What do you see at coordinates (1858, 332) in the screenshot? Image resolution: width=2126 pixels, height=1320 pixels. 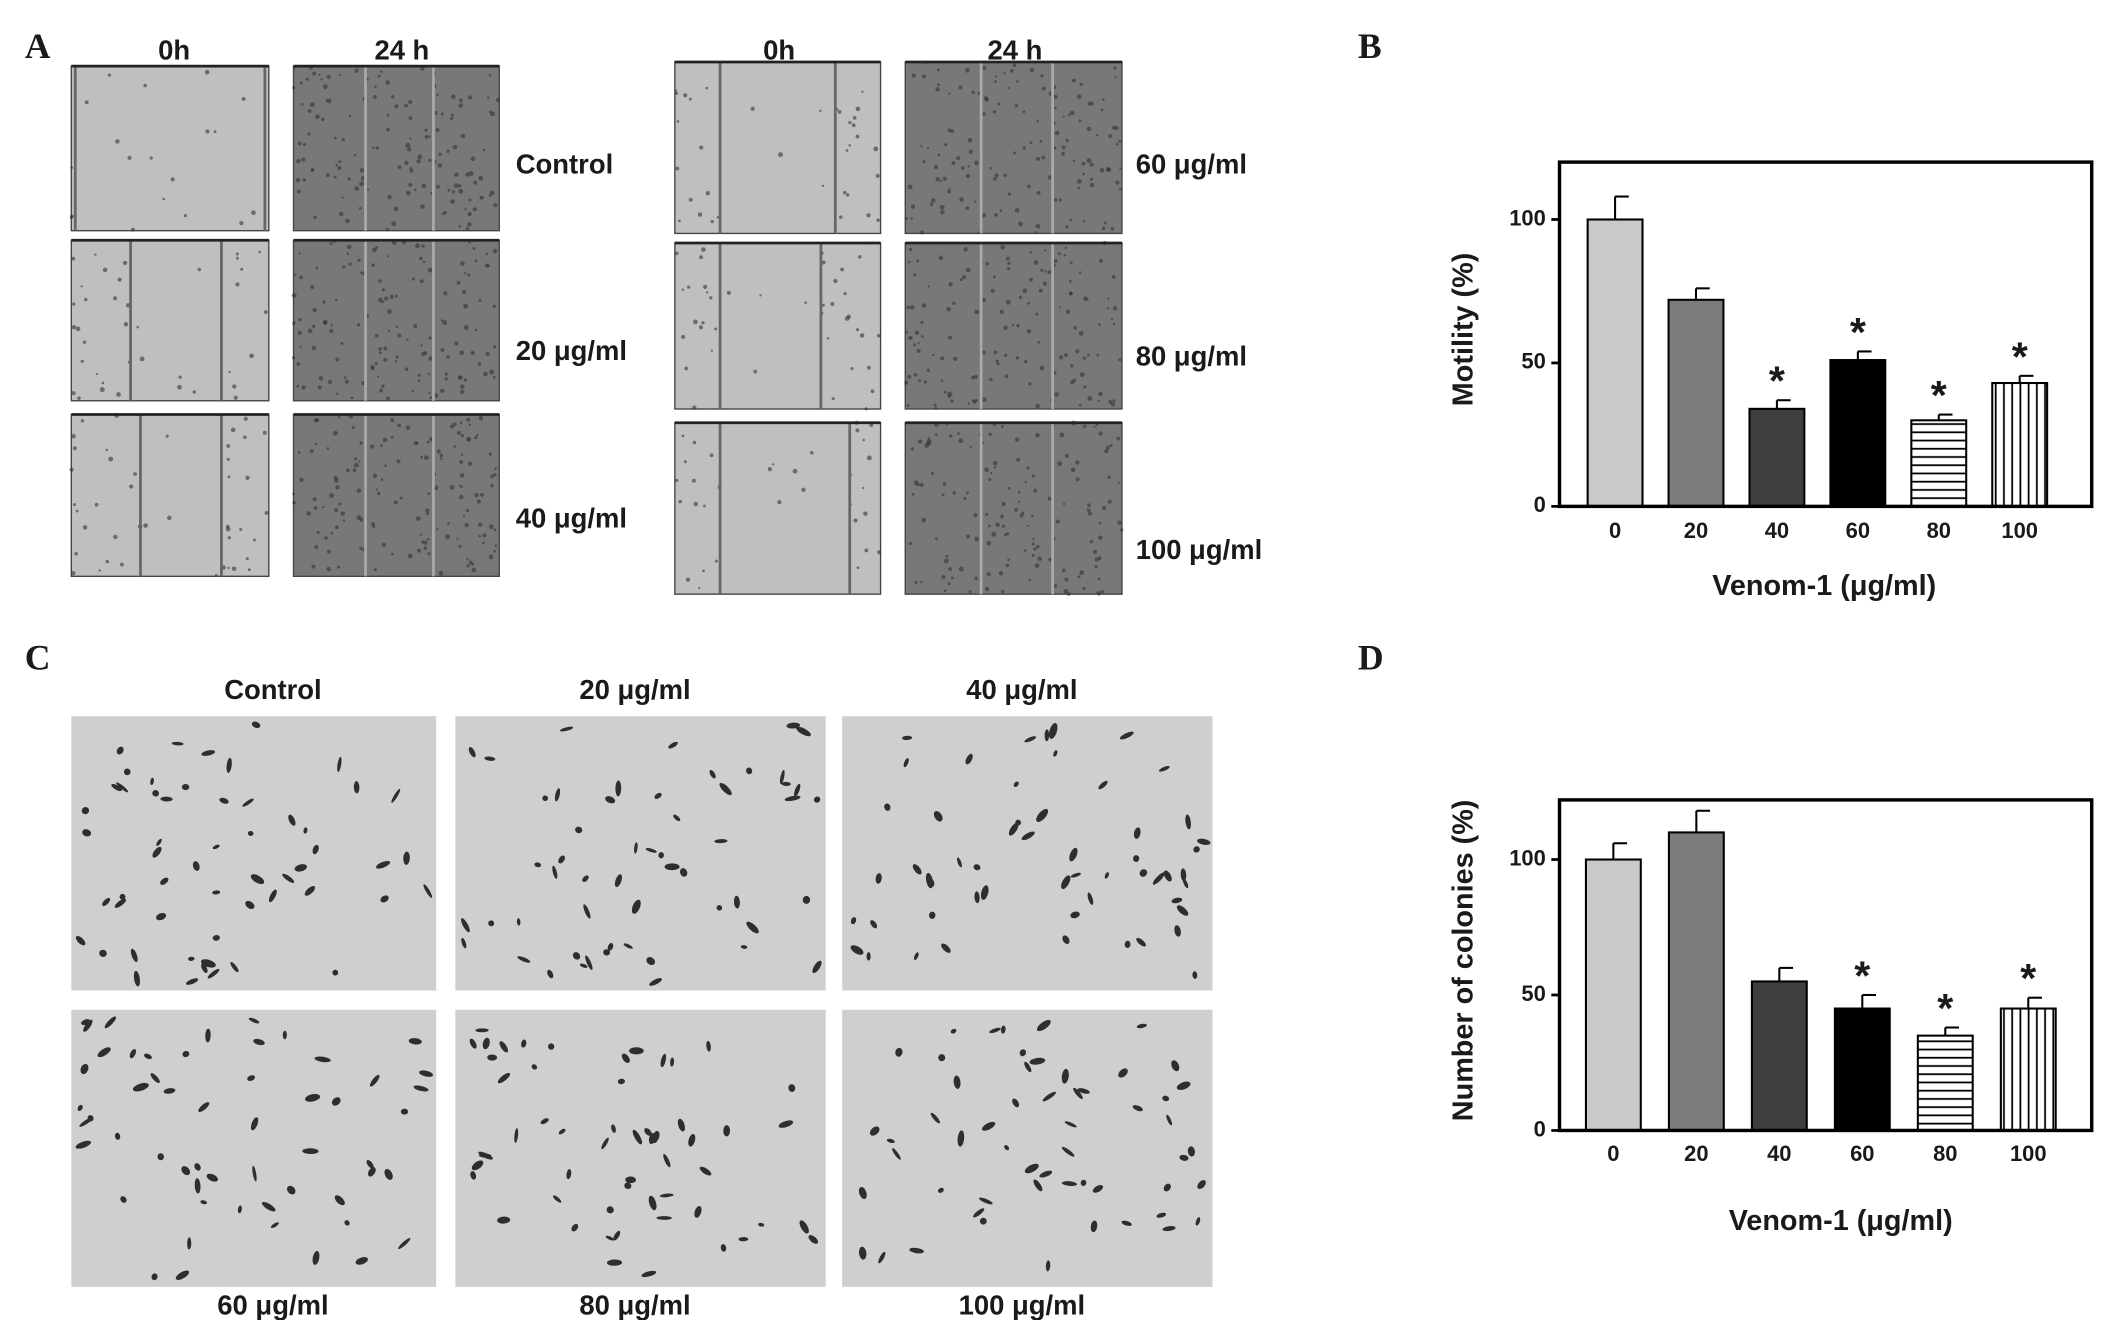 I see `significance-marker: *` at bounding box center [1858, 332].